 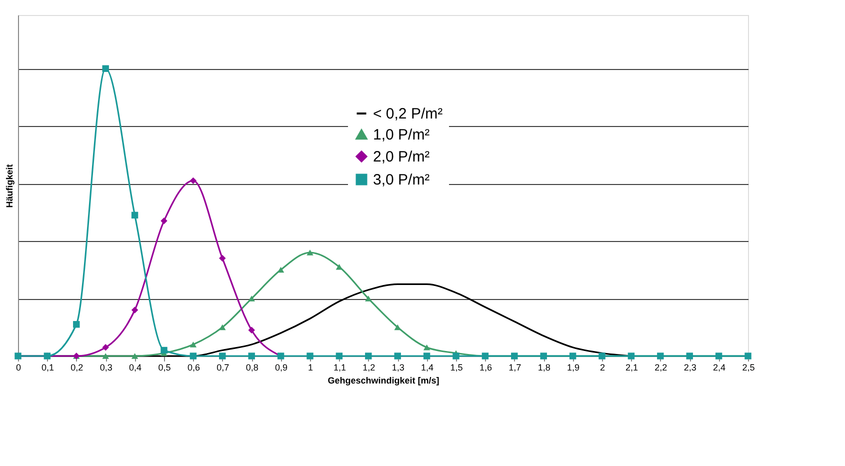 What do you see at coordinates (339, 367) in the screenshot?
I see `x-tick-label: 1,1` at bounding box center [339, 367].